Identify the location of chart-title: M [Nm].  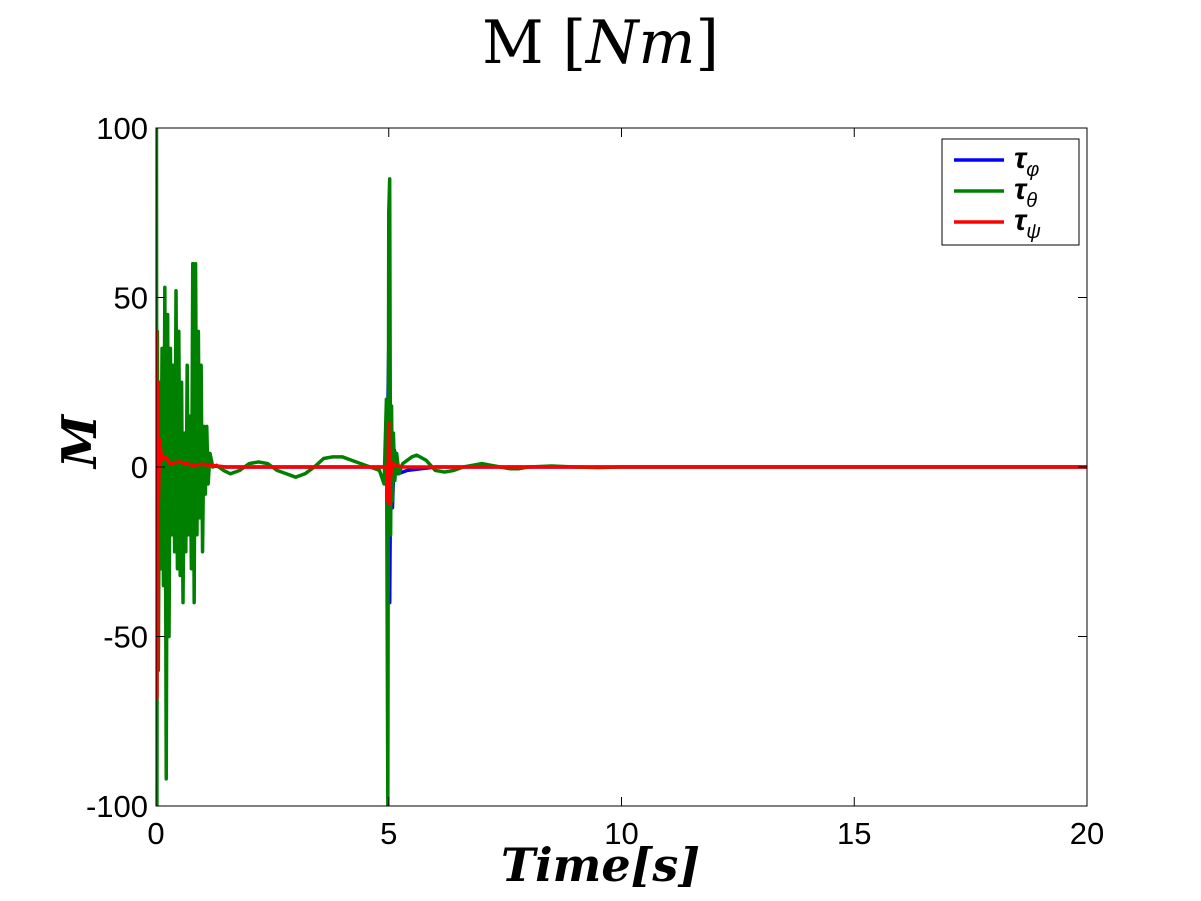
(600, 43).